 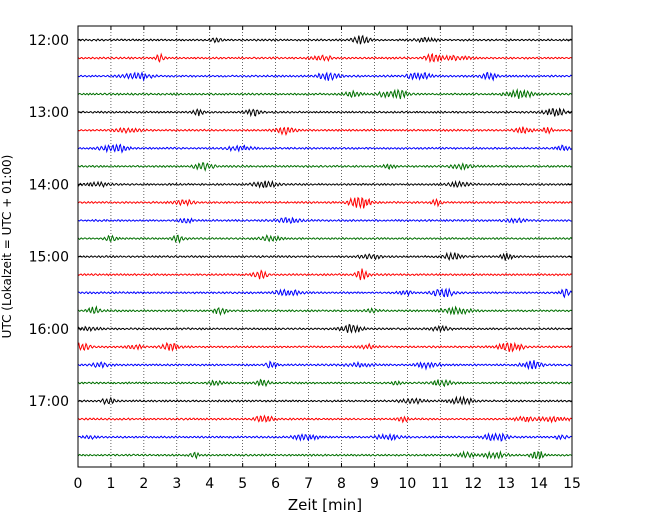 What do you see at coordinates (325, 505) in the screenshot?
I see `x-axis-label: Zeit [min]` at bounding box center [325, 505].